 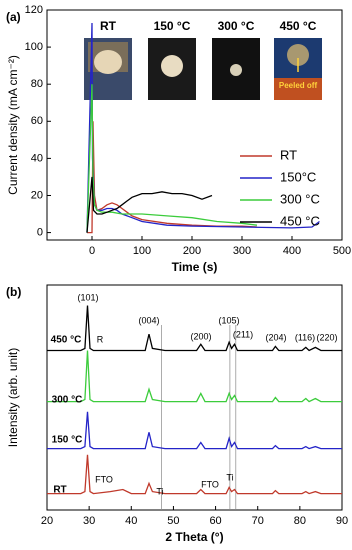 I want to click on series-label: 150 °C, so click(x=67, y=440).